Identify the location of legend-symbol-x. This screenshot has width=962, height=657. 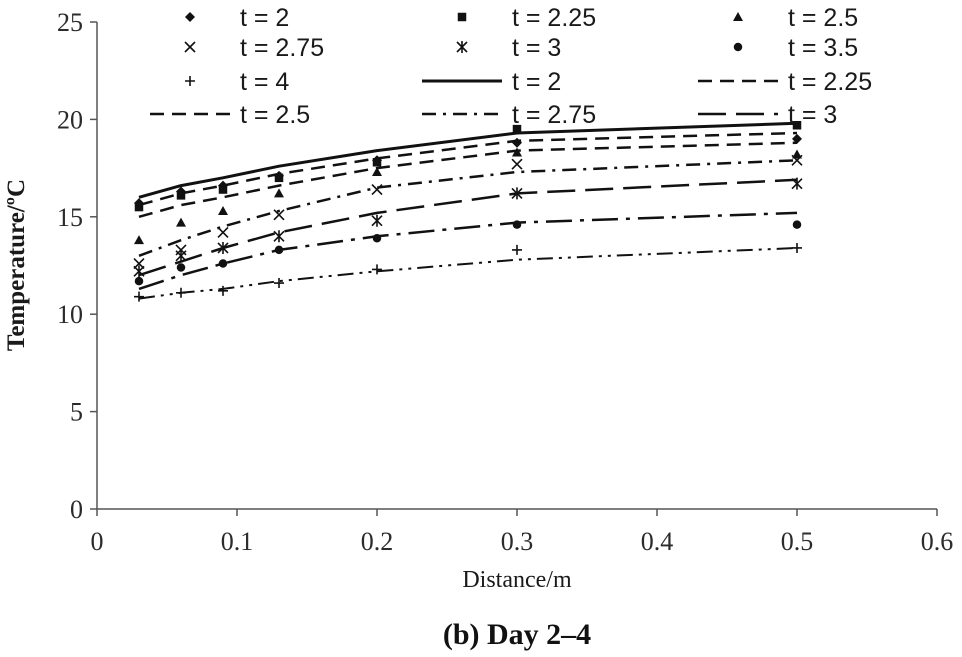
(190, 47).